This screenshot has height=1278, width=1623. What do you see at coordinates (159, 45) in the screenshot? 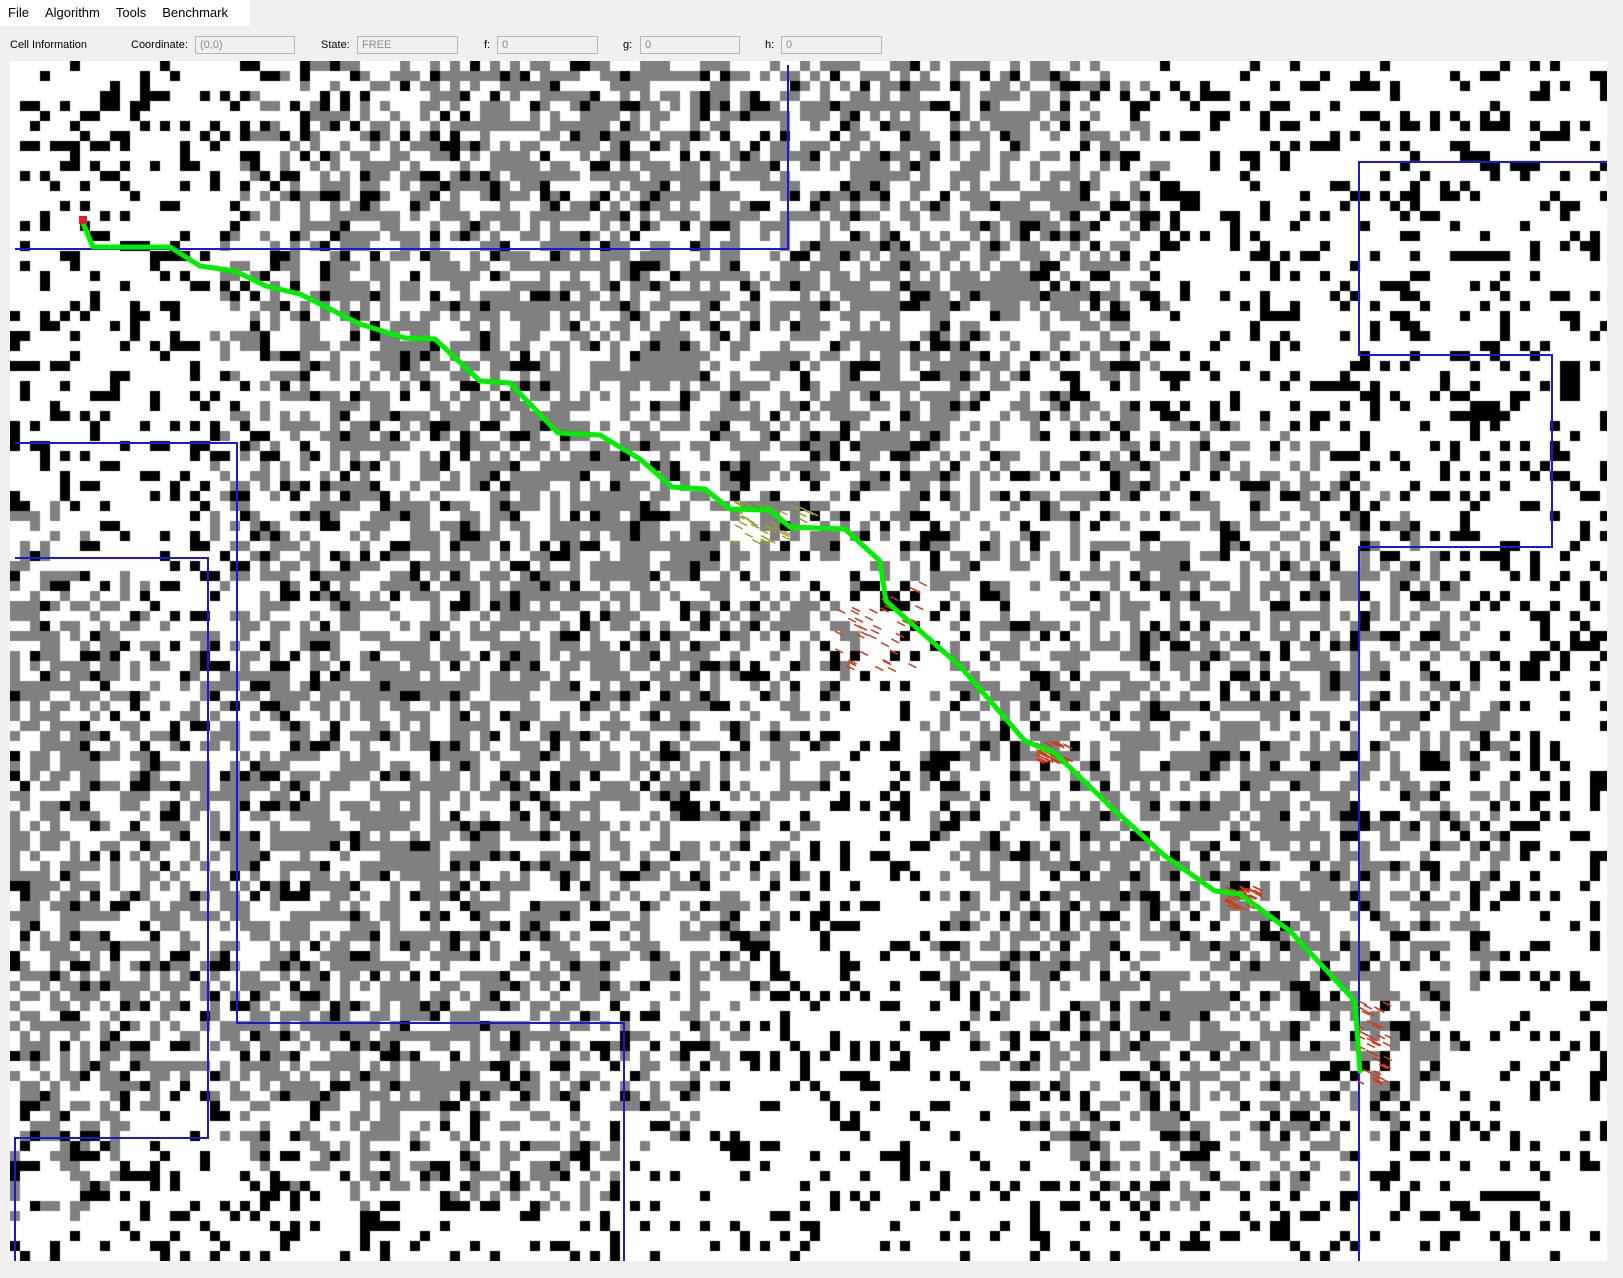
I see `coordinate-label: Coordinate:` at bounding box center [159, 45].